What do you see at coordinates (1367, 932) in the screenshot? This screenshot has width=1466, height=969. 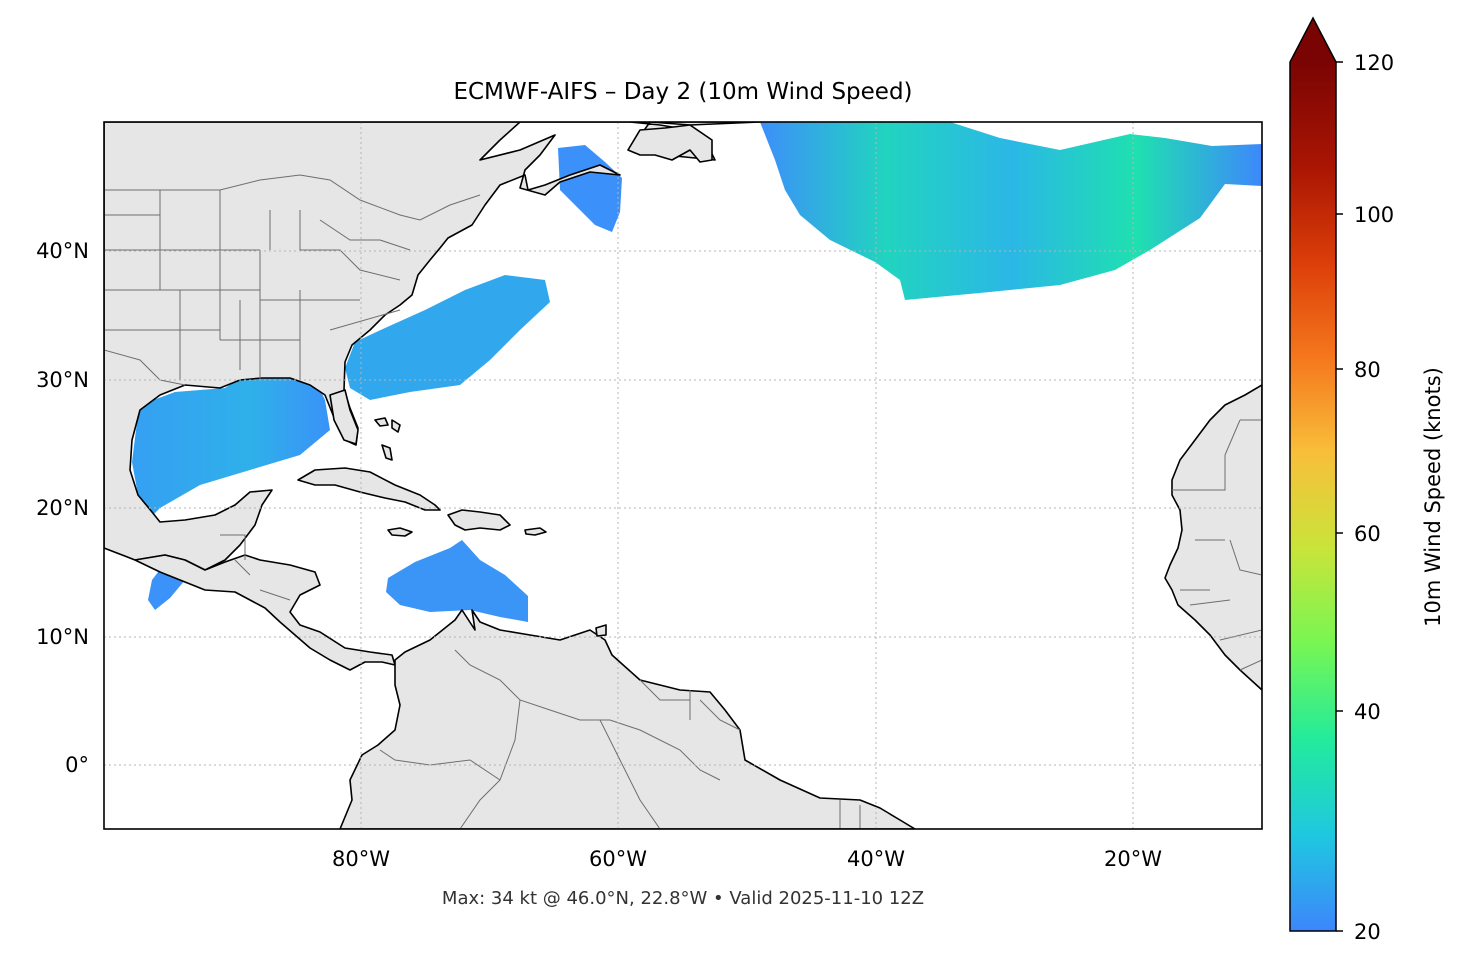 I see `colorbar-tick-label: 20` at bounding box center [1367, 932].